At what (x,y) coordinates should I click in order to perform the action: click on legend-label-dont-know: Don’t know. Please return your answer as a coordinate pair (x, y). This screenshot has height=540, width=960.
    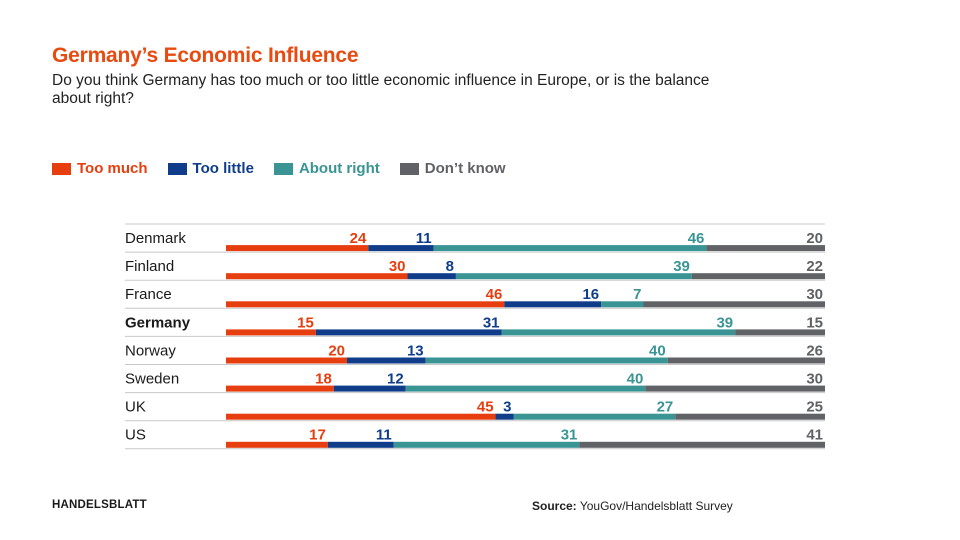
    Looking at the image, I should click on (465, 168).